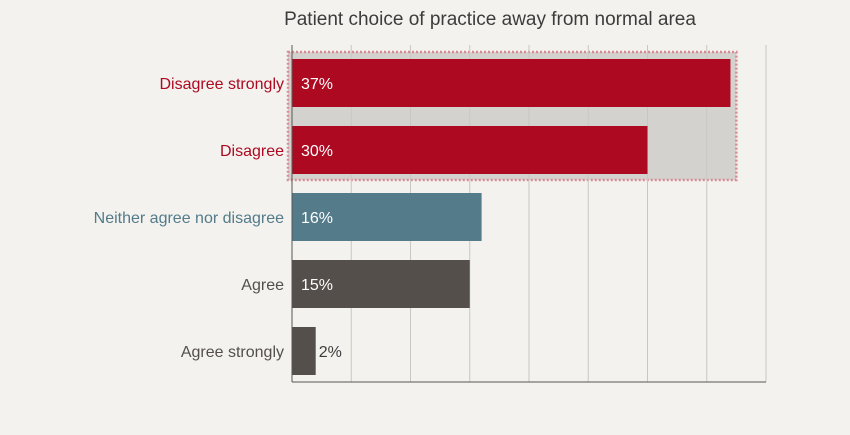 The image size is (850, 435). What do you see at coordinates (189, 218) in the screenshot?
I see `category-label-neither-agree-nor-disagree: Neither agree nor disagree` at bounding box center [189, 218].